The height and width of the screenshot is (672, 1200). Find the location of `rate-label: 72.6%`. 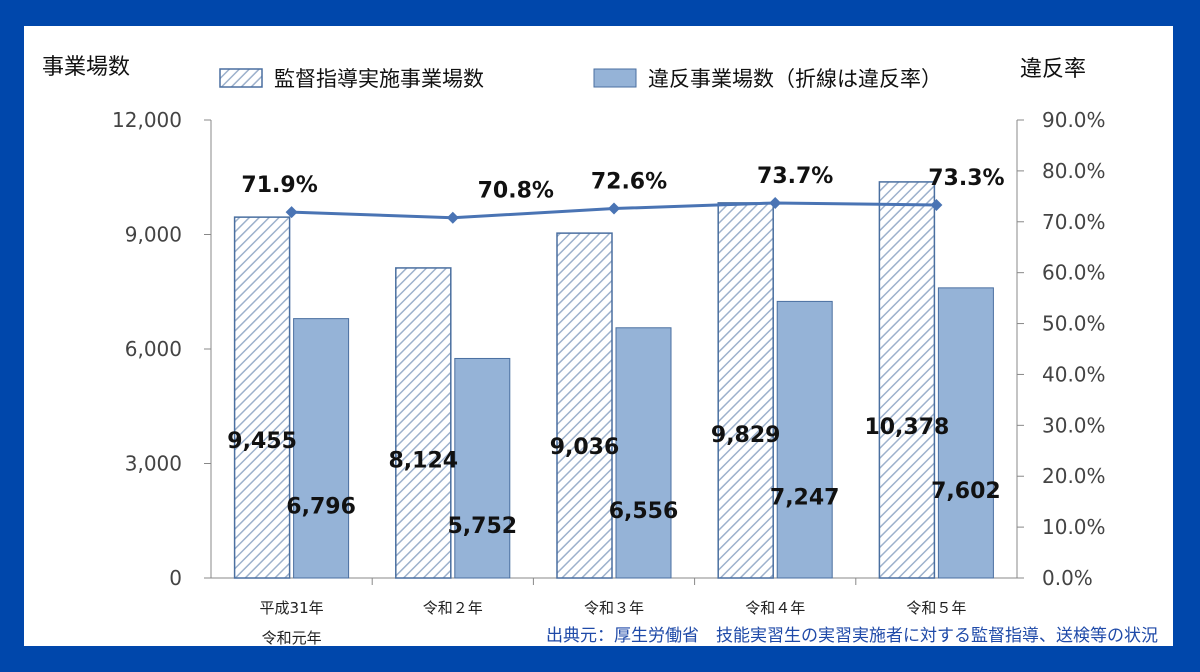

rate-label: 72.6% is located at coordinates (629, 182).